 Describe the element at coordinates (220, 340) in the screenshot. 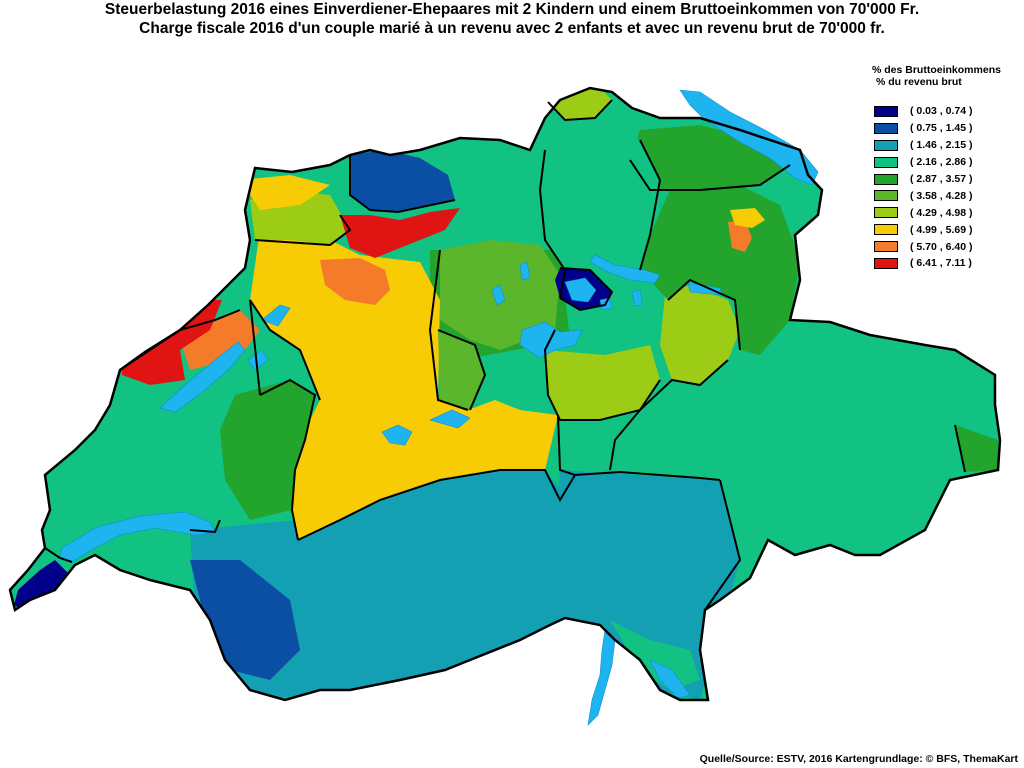

I see `region-vaud-orange` at that location.